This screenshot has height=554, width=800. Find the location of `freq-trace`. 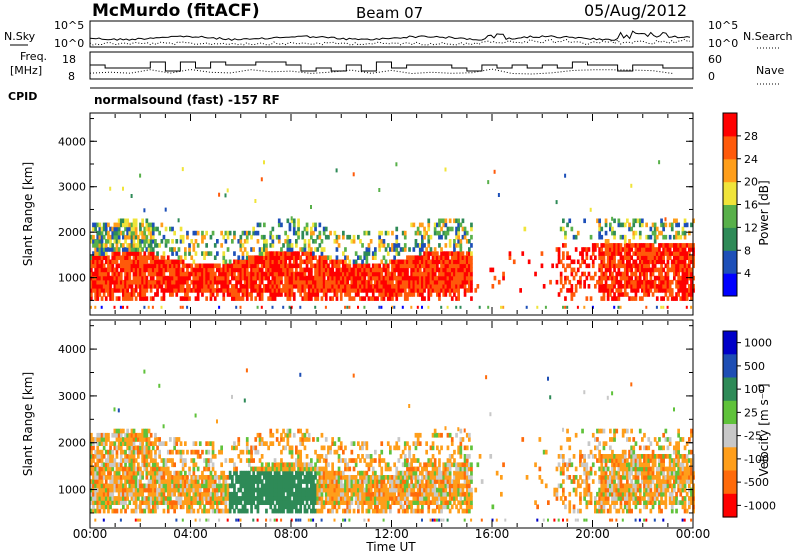

freq-trace is located at coordinates (391, 66).